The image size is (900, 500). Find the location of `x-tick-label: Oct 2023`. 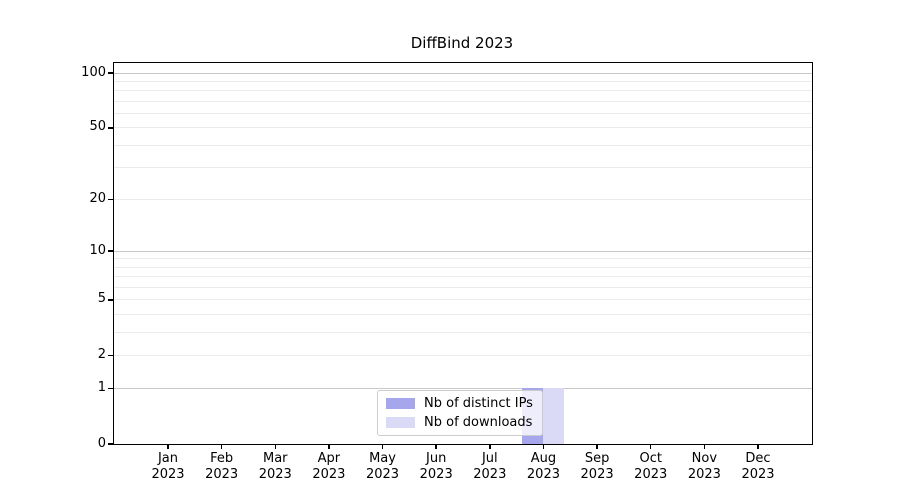

x-tick-label: Oct 2023 is located at coordinates (651, 467).